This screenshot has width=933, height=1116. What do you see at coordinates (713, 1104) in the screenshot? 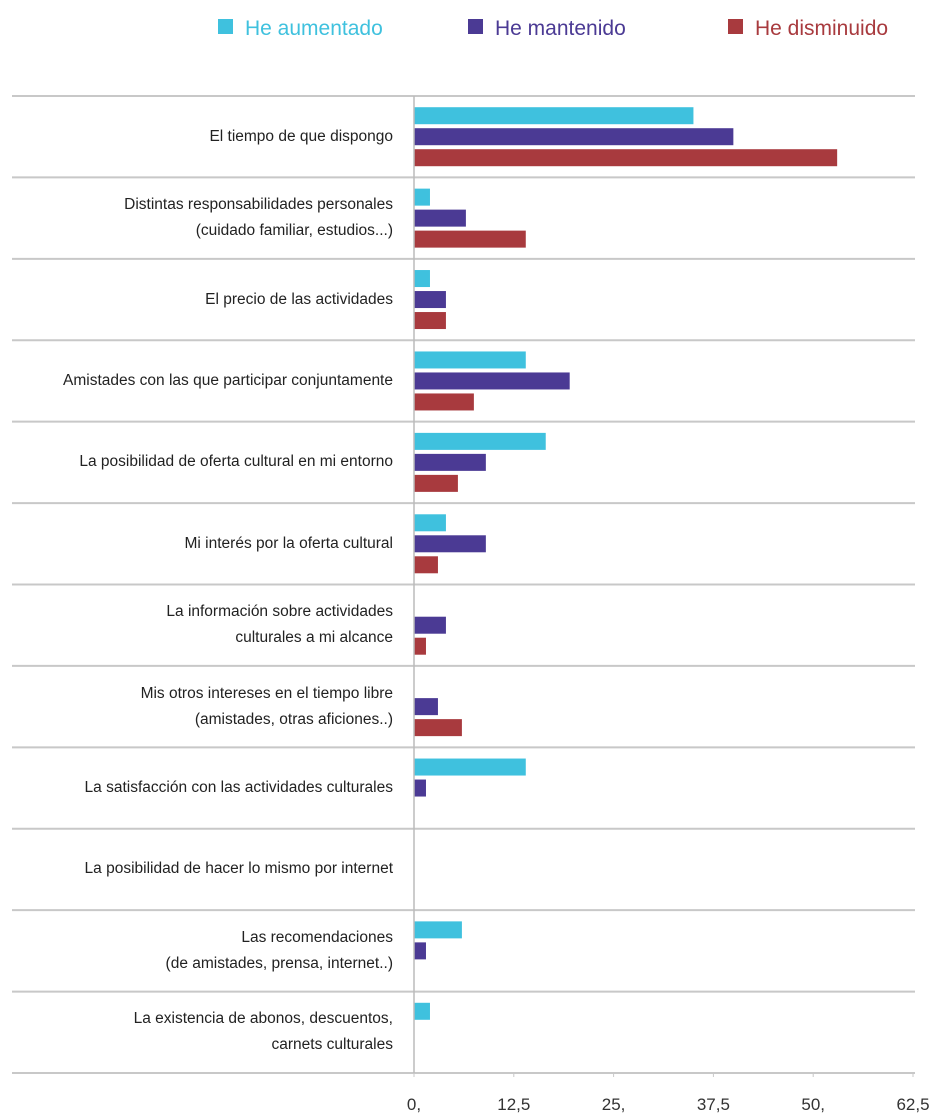
I see `x-tick-label: 37,5` at bounding box center [713, 1104].